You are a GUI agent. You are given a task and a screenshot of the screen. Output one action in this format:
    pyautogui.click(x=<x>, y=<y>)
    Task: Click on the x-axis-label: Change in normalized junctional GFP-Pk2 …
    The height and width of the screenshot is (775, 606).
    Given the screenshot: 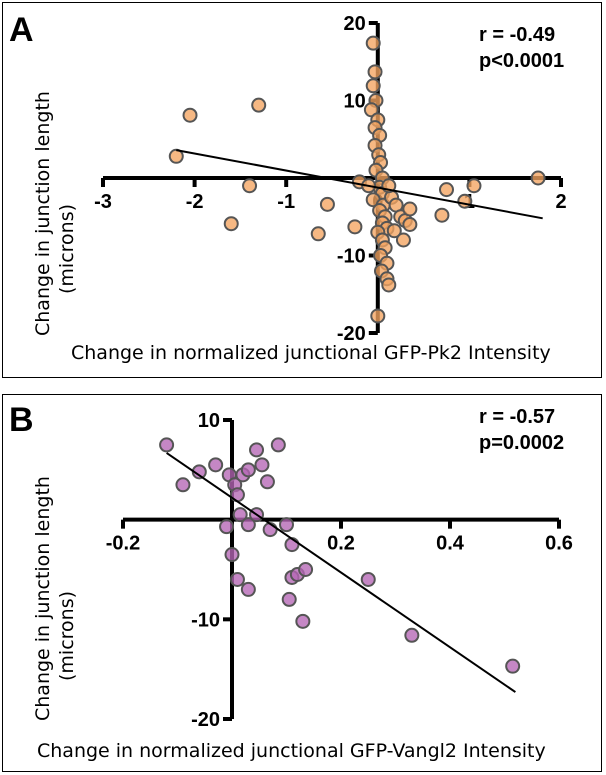 What is the action you would take?
    pyautogui.click(x=311, y=353)
    